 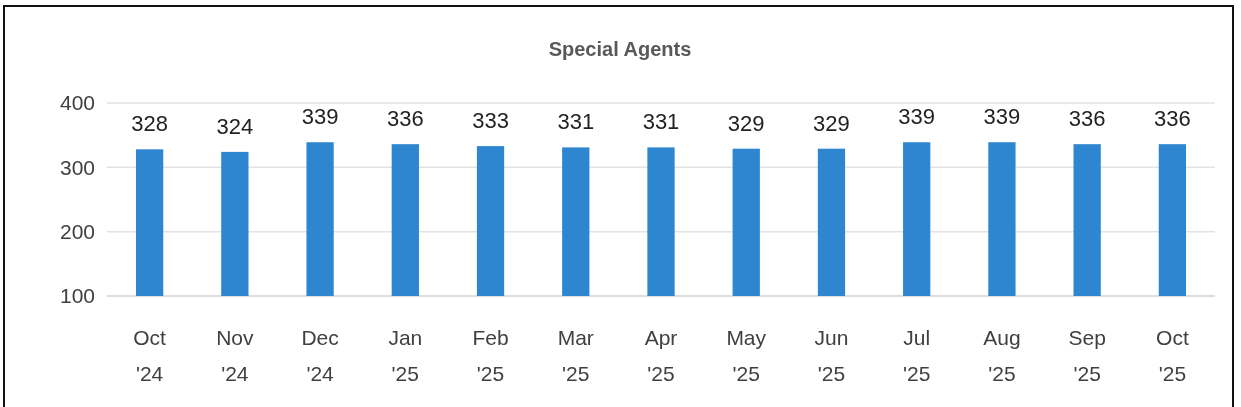 What do you see at coordinates (575, 355) in the screenshot?
I see `x-tick-label: Mar '25` at bounding box center [575, 355].